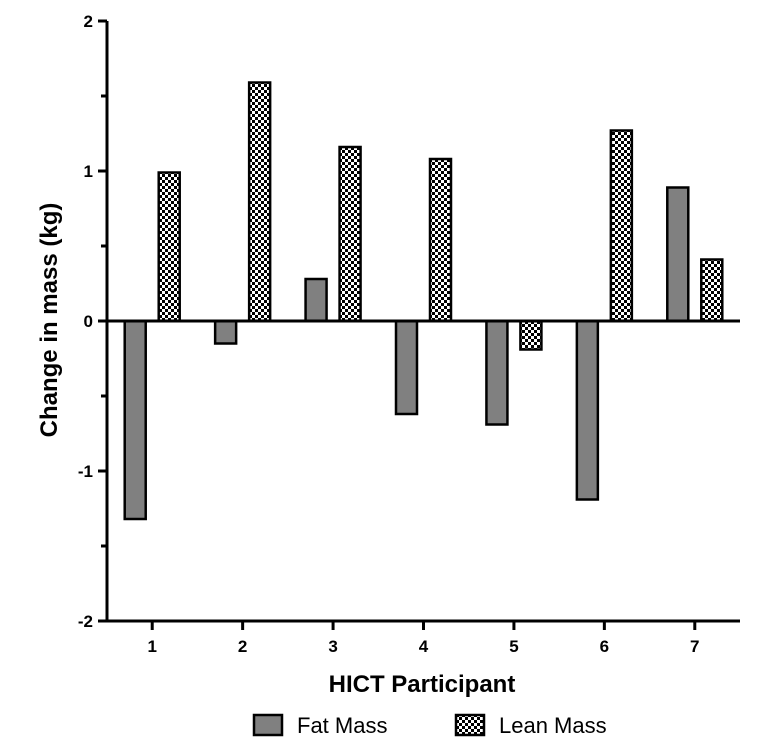 The image size is (780, 756). Describe the element at coordinates (268, 725) in the screenshot. I see `legend-swatch-fat-mass` at that location.